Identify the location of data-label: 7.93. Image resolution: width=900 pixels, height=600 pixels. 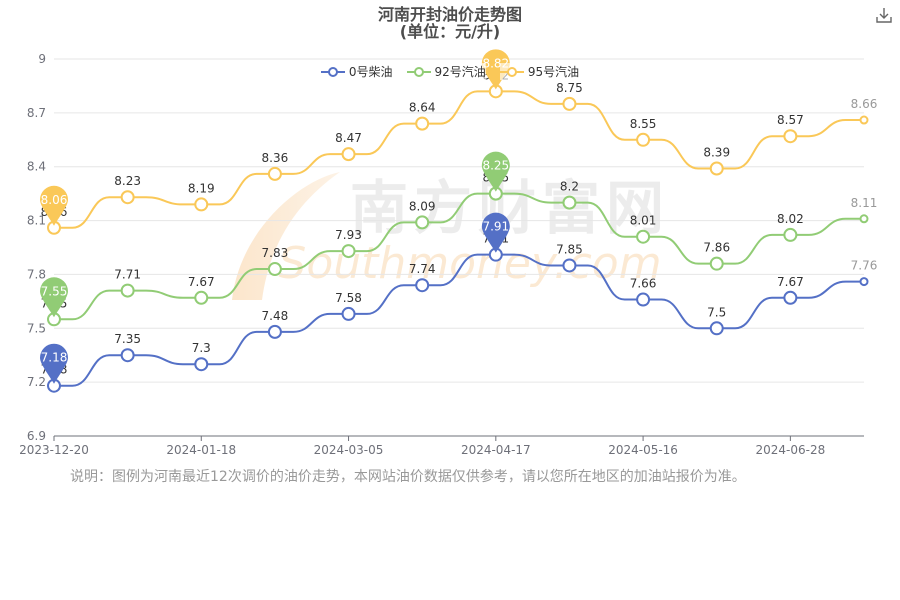
(348, 235).